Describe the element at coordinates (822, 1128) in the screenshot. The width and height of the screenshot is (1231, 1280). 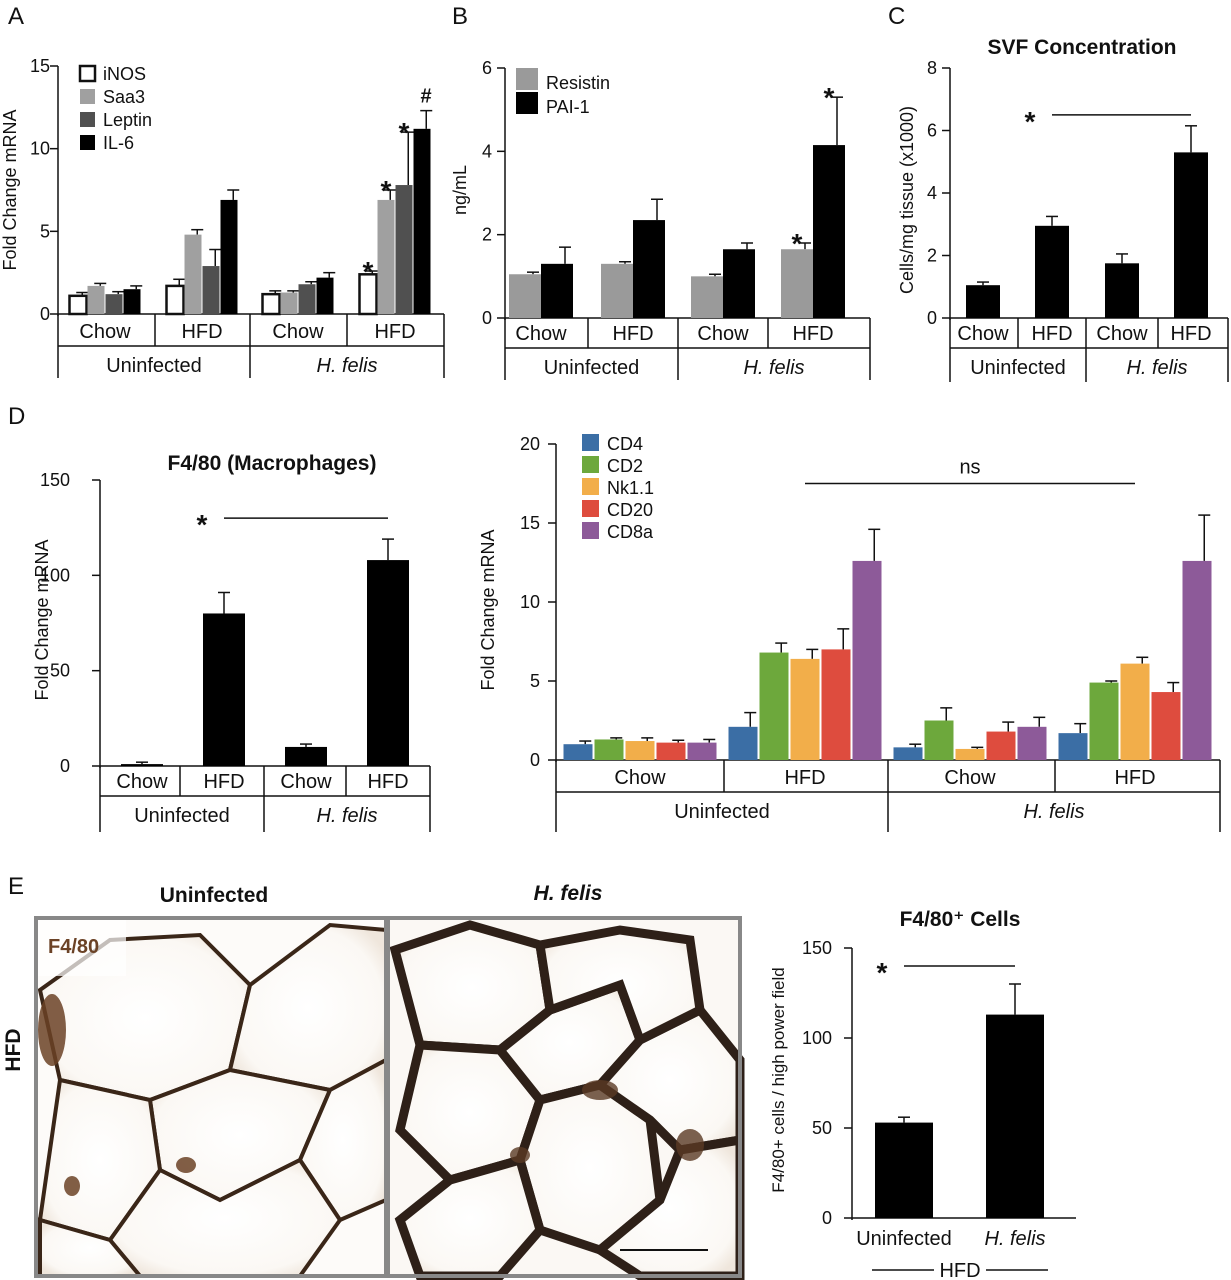
I see `y-tick-label: 50` at that location.